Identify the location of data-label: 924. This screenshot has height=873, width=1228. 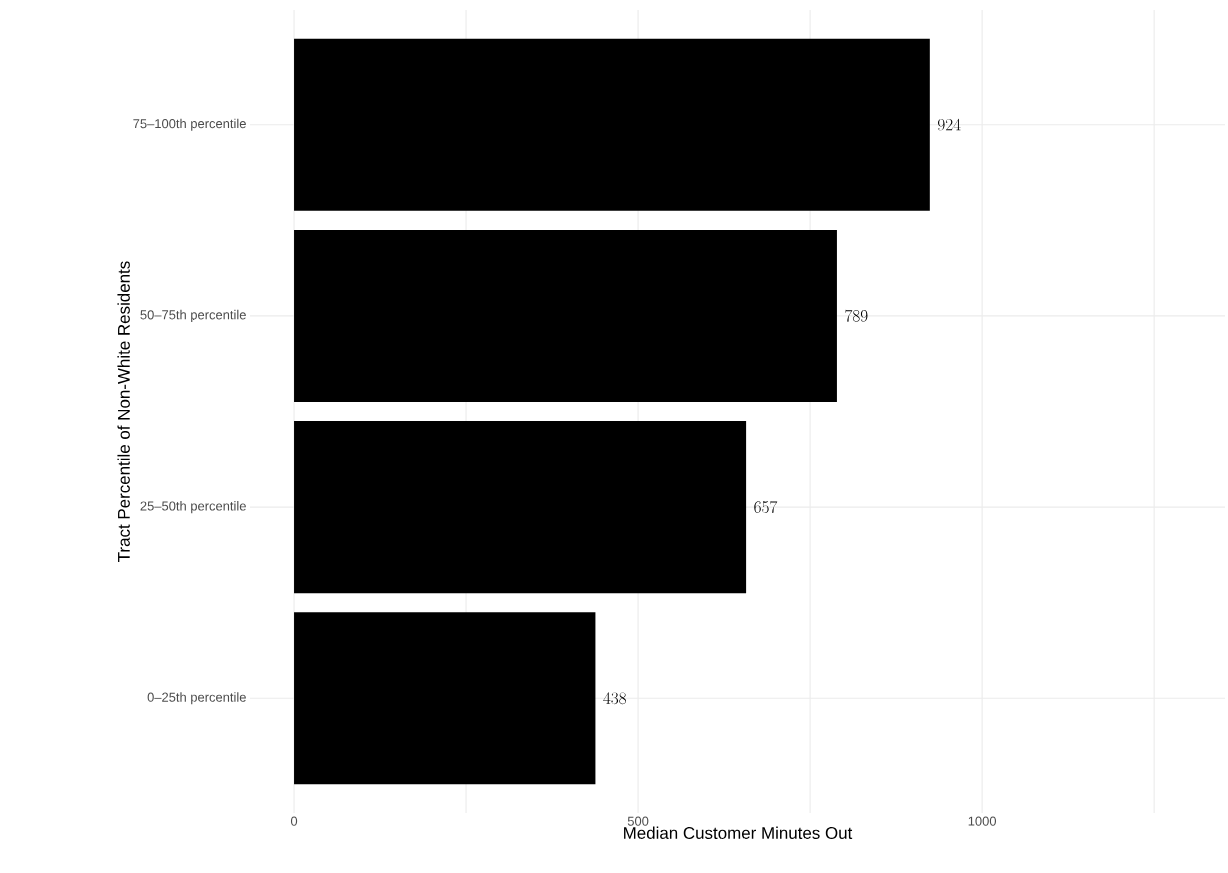
(949, 124).